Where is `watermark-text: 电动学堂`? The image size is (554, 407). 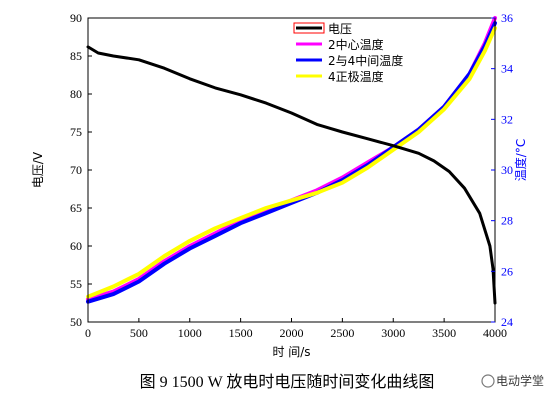
watermark-text: 电动学堂 is located at coordinates (520, 380).